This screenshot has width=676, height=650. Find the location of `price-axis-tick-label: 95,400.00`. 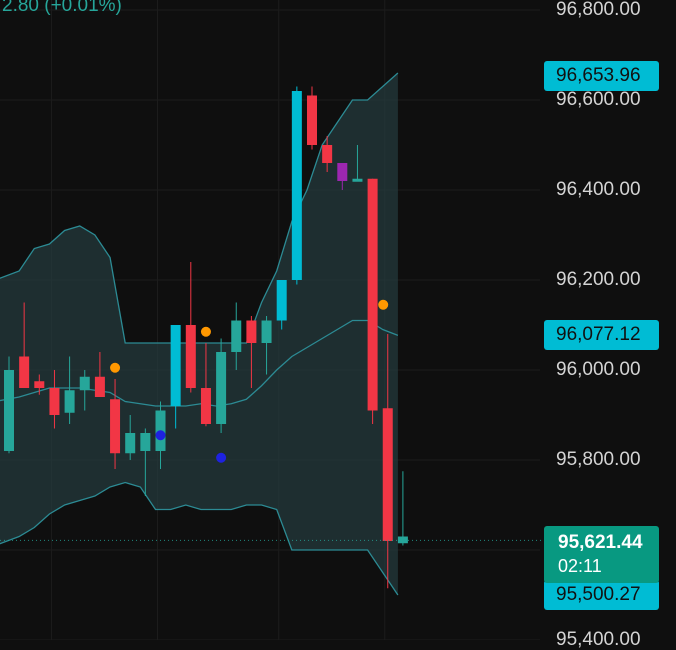

price-axis-tick-label: 95,400.00 is located at coordinates (598, 639).